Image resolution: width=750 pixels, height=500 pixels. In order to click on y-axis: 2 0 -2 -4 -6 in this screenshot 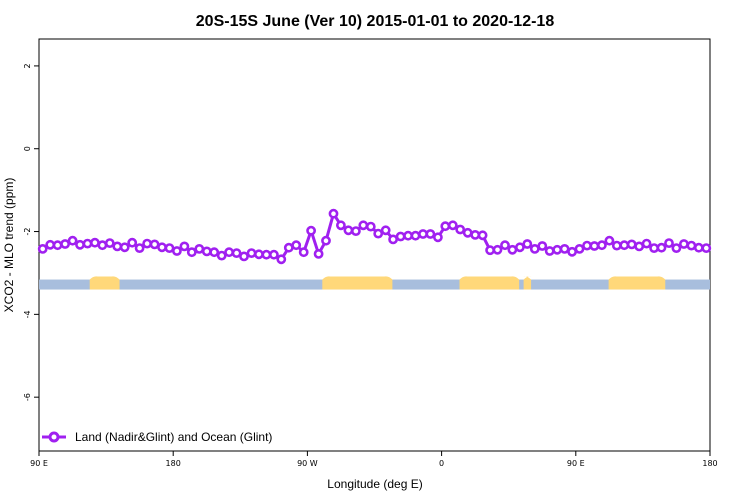, I will do `click(31, 232)`.